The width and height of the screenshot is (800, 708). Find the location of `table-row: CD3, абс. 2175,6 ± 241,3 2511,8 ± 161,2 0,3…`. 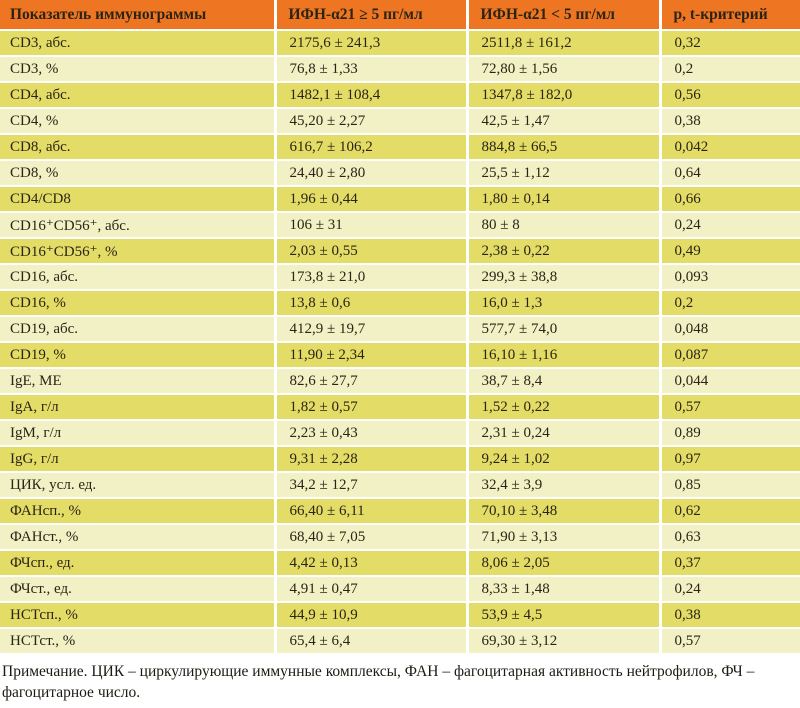

table-row: CD3, абс. 2175,6 ± 241,3 2511,8 ± 161,2 0,3… is located at coordinates (400, 43).